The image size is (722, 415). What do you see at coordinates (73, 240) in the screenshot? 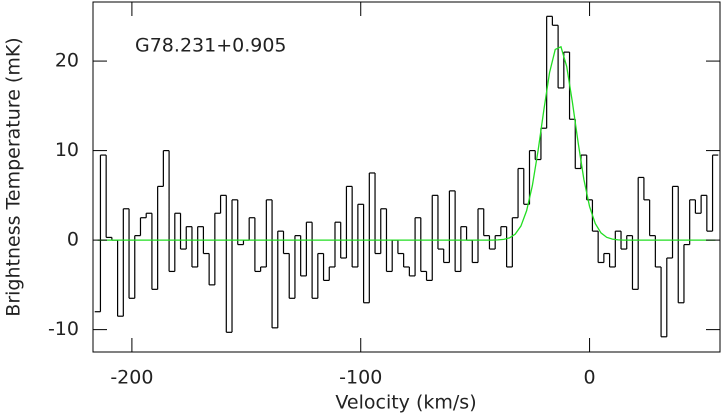
I see `y-tick-label: 0` at bounding box center [73, 240].